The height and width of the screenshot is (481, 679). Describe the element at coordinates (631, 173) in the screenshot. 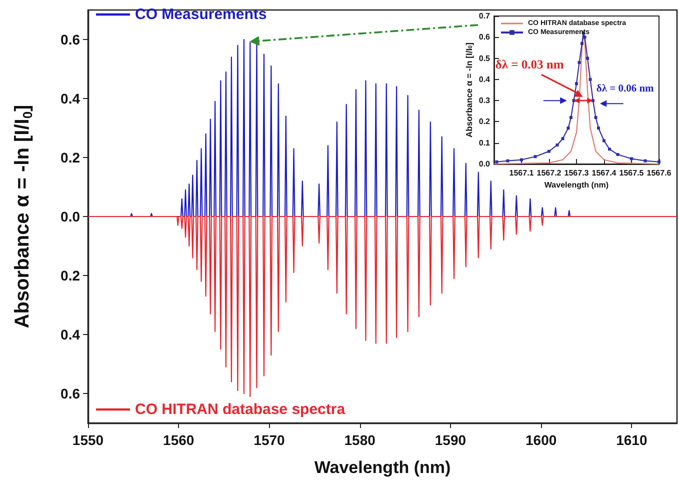

I see `x-tick-label: 1567.5` at that location.